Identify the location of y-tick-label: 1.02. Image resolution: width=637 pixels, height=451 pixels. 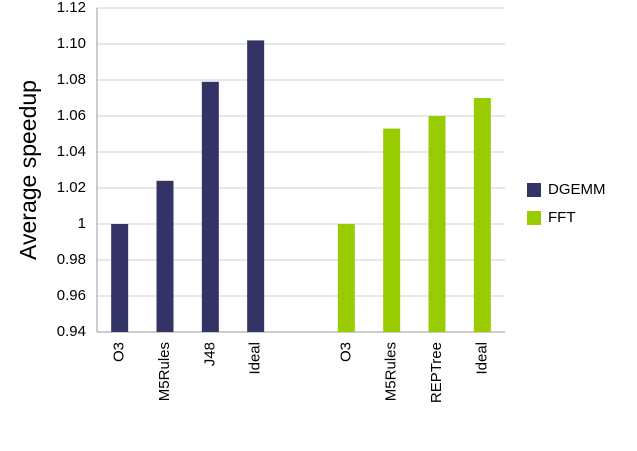
(71, 187).